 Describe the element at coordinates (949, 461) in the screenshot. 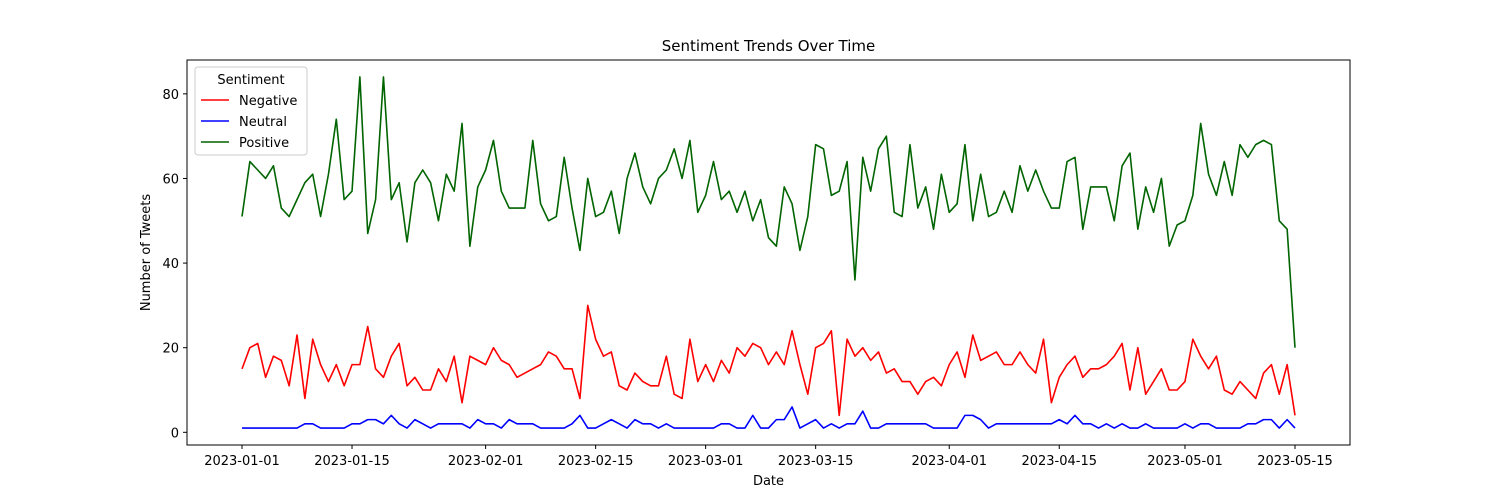

I see `x-tick-label: 2023-04-01` at that location.